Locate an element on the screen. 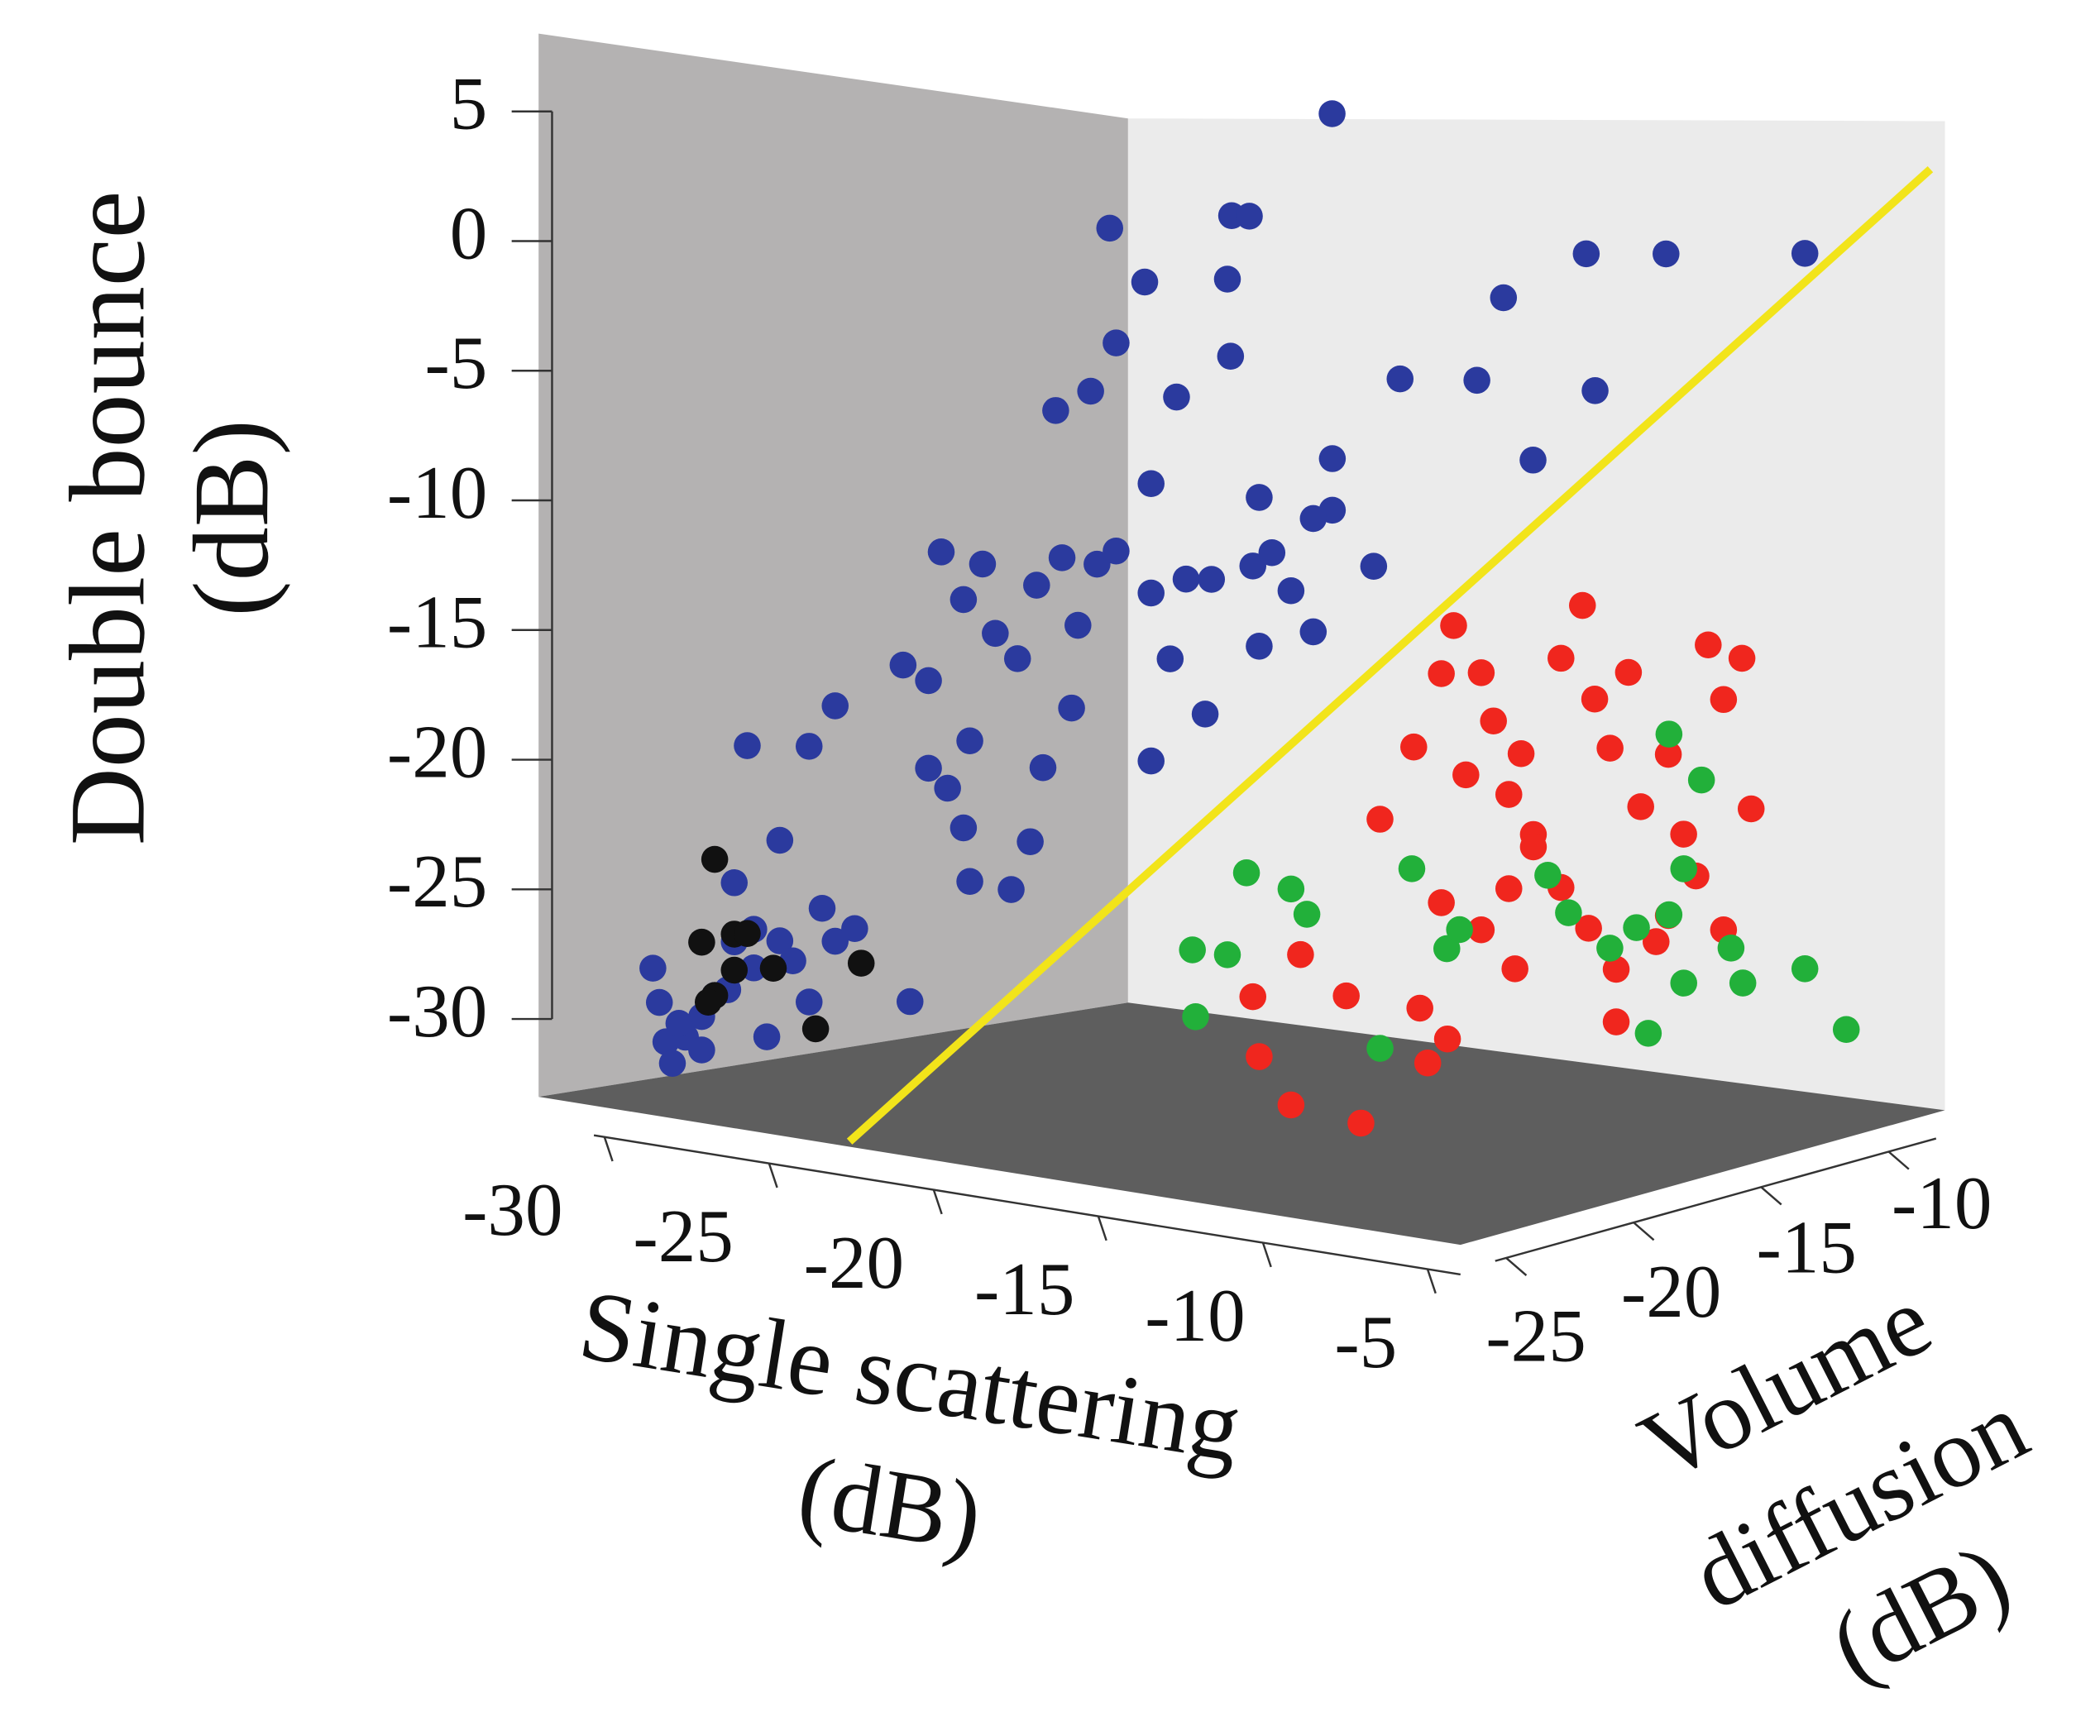  y-tick-label: -10 is located at coordinates (1942, 1203).